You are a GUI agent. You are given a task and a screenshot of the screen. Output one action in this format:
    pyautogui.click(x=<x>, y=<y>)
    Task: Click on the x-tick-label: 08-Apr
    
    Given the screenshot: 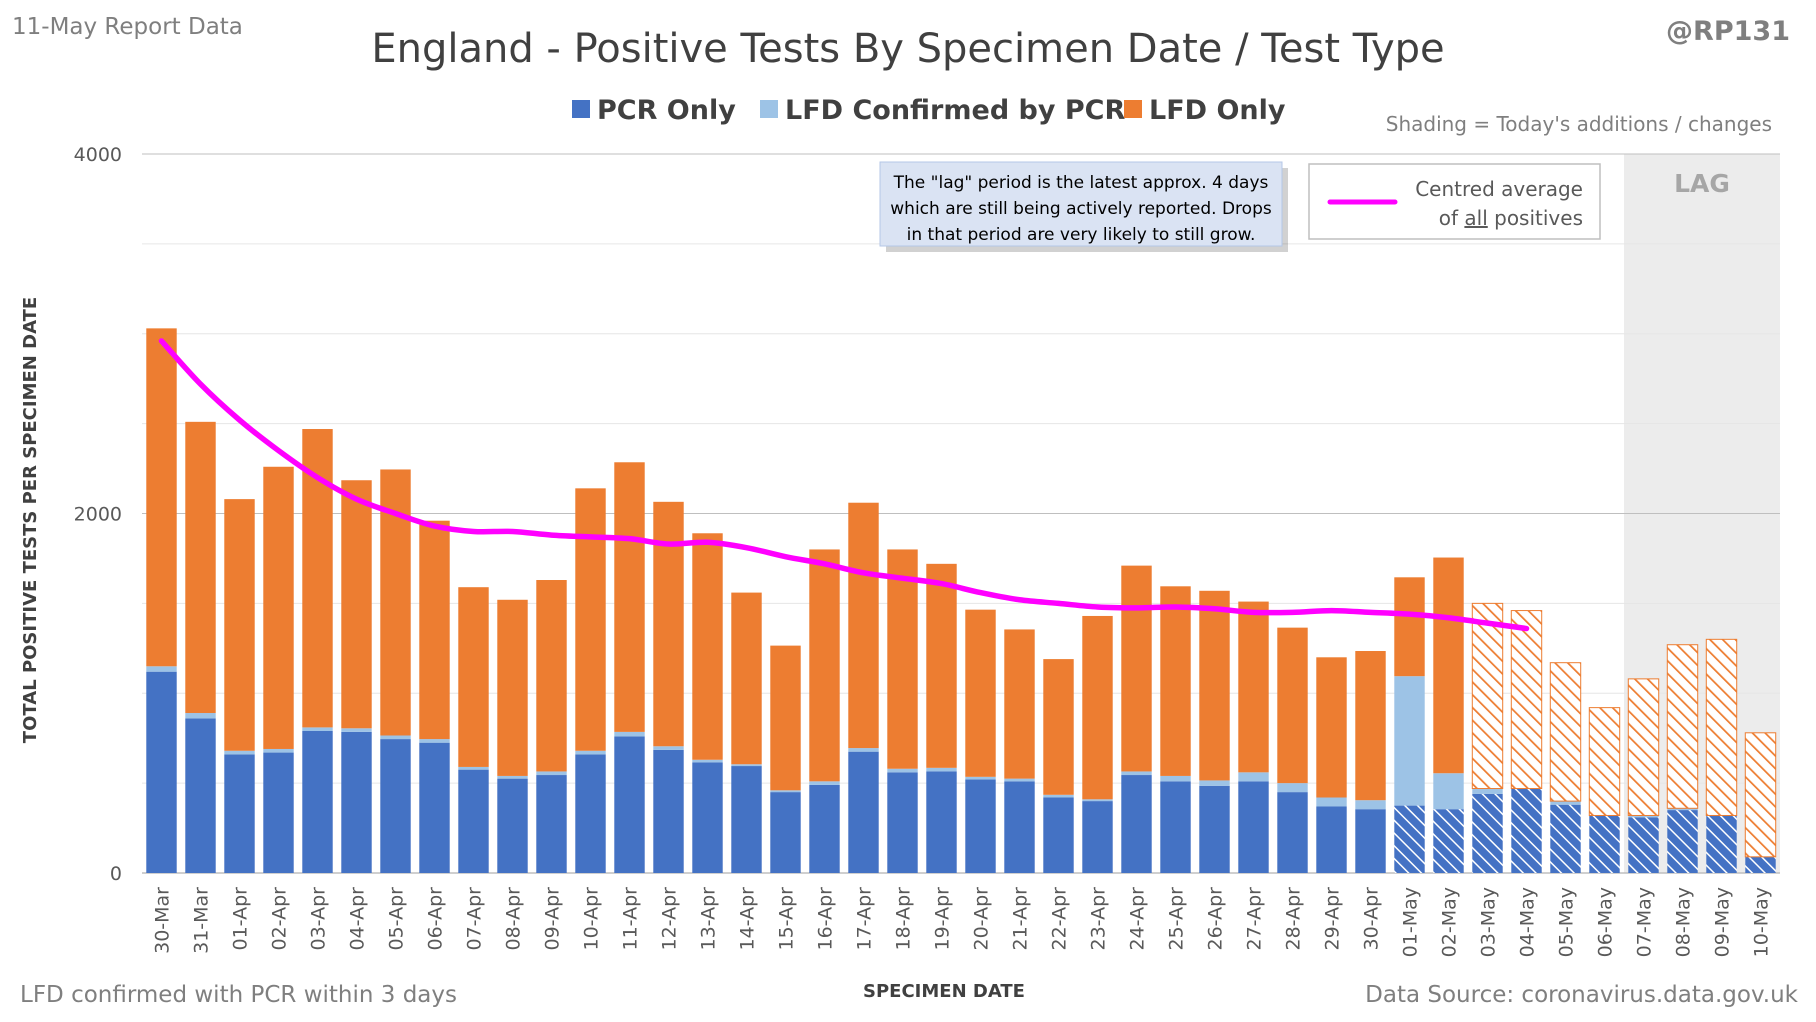 What is the action you would take?
    pyautogui.click(x=514, y=919)
    